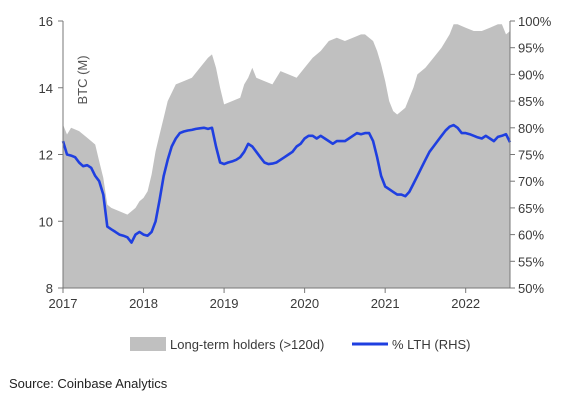 The height and width of the screenshot is (404, 586). What do you see at coordinates (531, 181) in the screenshot?
I see `right-tick-label: 70%` at bounding box center [531, 181].